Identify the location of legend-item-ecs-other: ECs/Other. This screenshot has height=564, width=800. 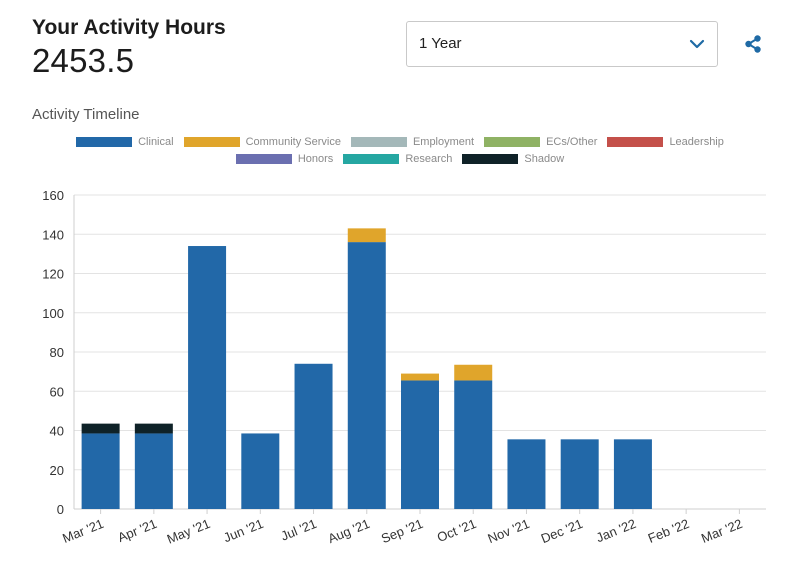
(540, 142).